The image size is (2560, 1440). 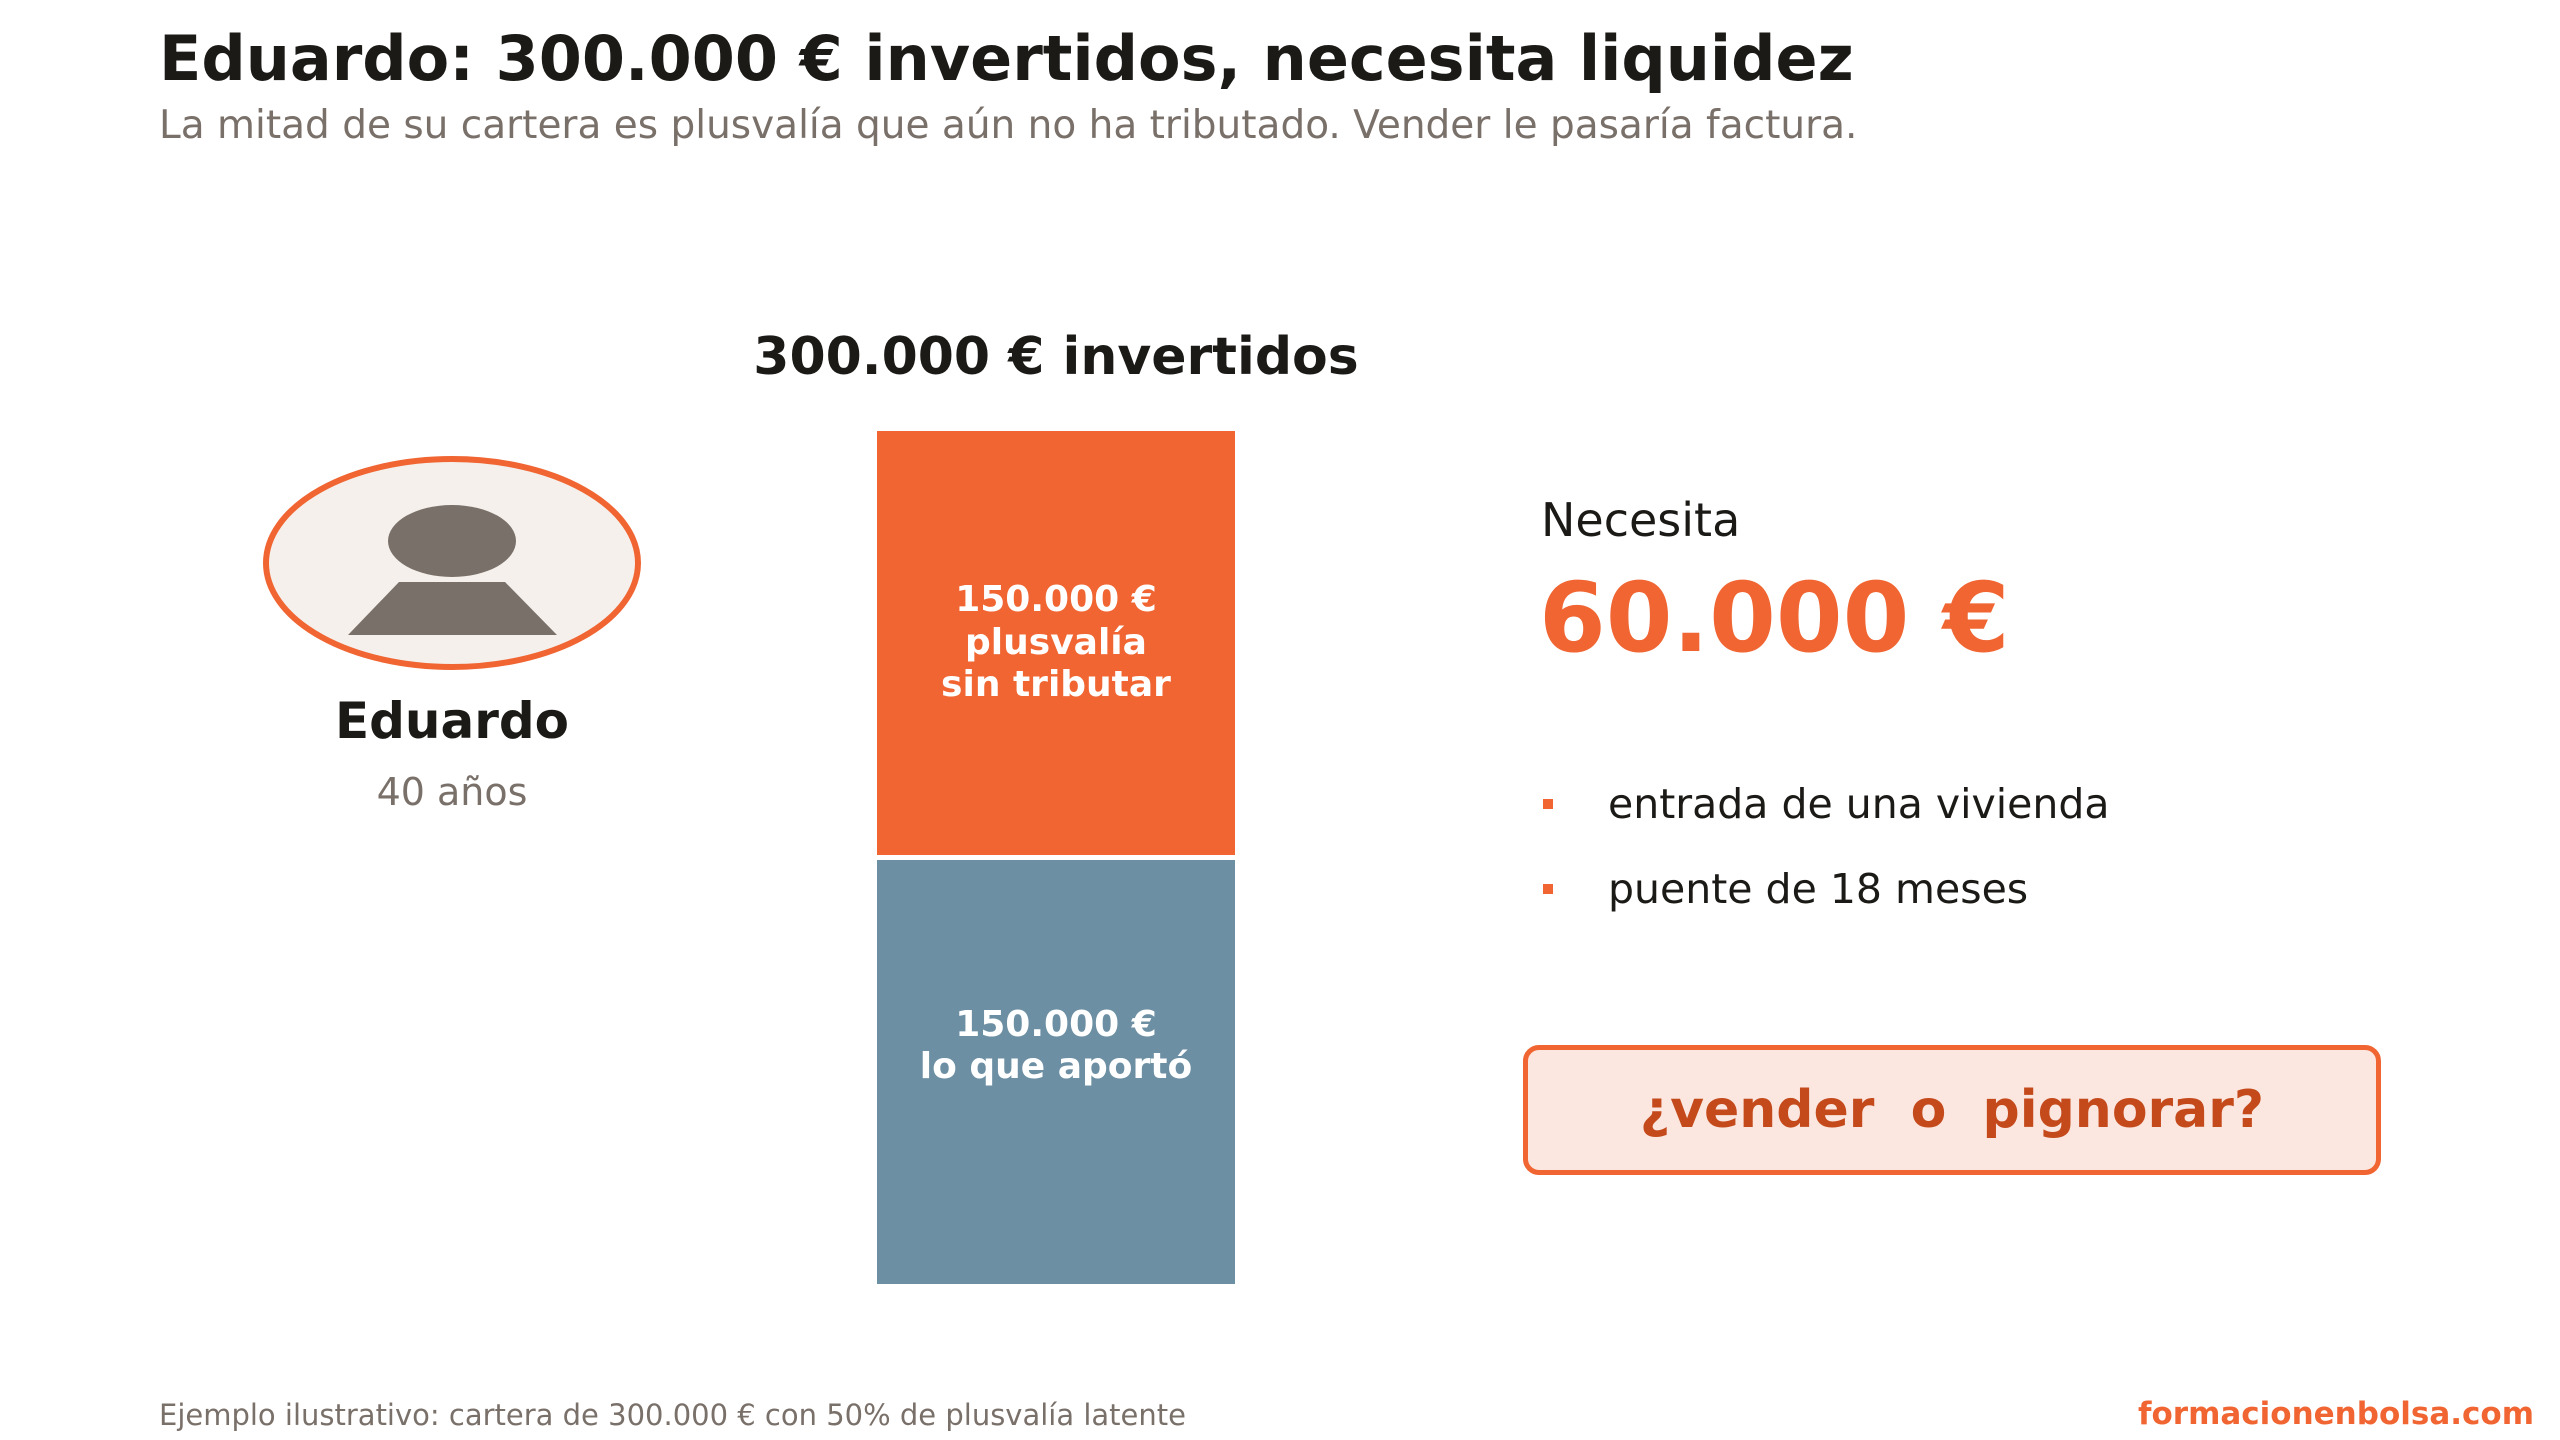 What do you see at coordinates (1641, 520) in the screenshot?
I see `need-label: Necesita` at bounding box center [1641, 520].